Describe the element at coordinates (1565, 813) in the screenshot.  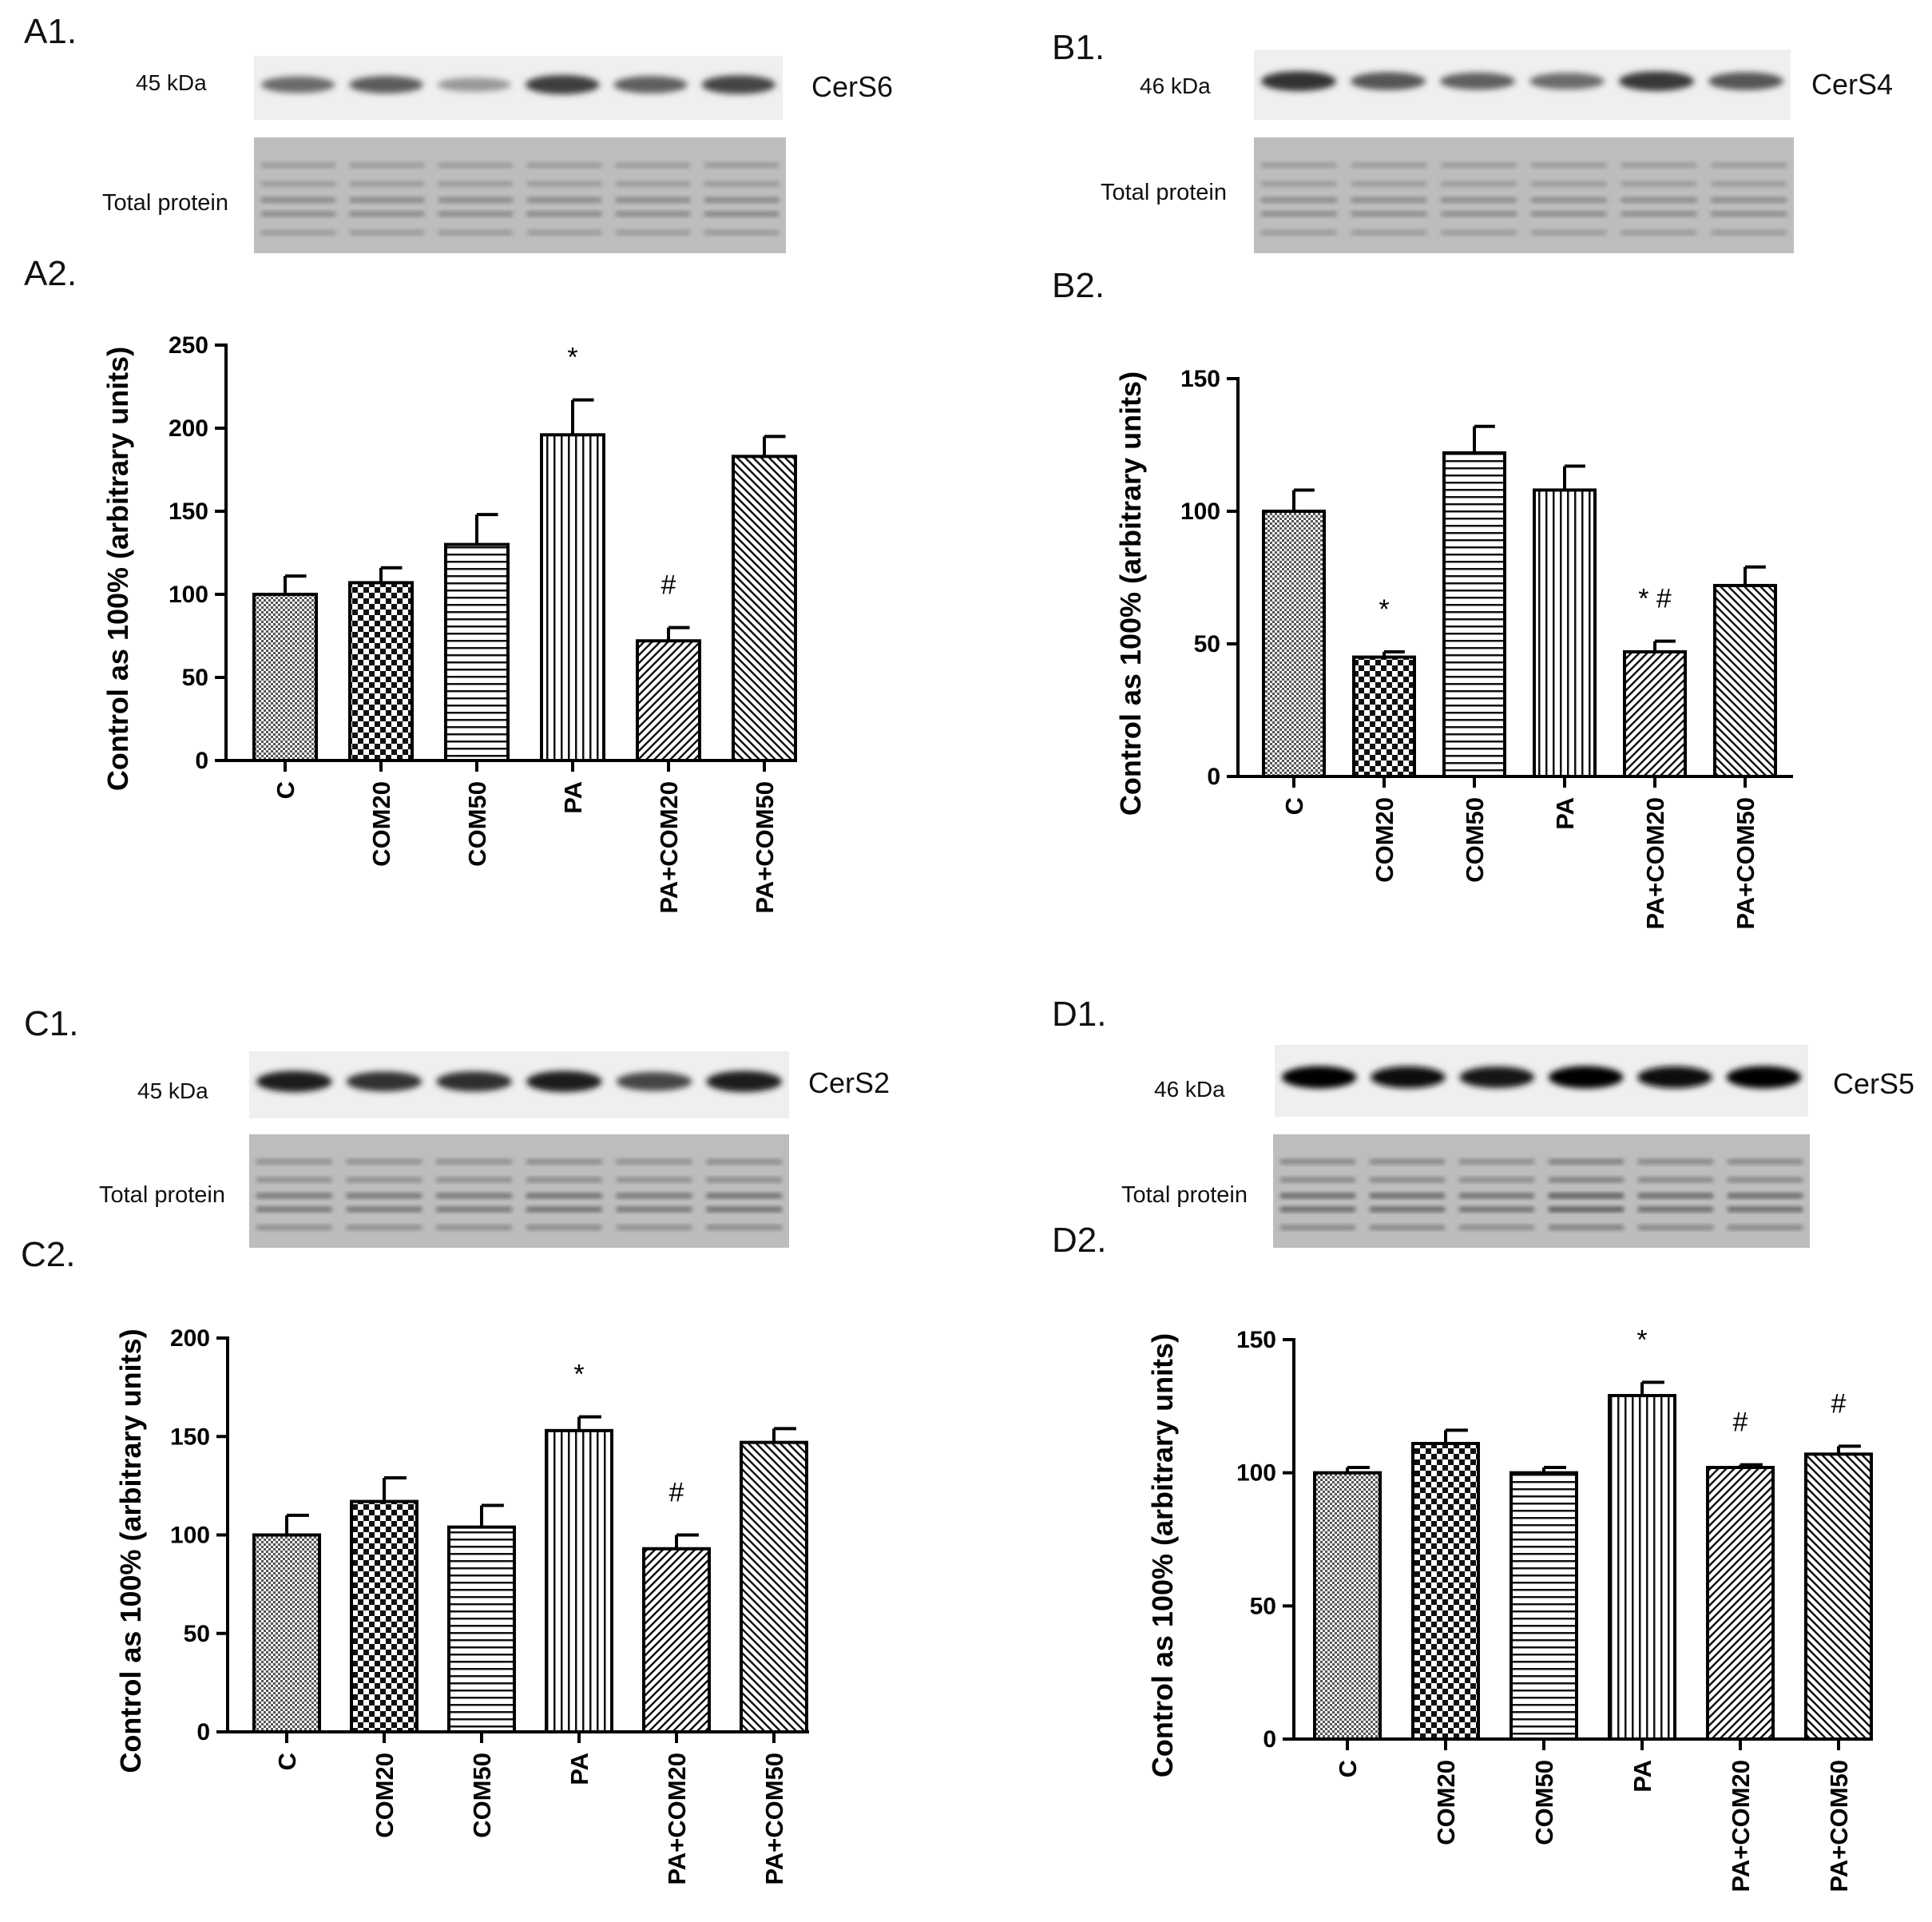
I see `x-tick-label: PA` at that location.